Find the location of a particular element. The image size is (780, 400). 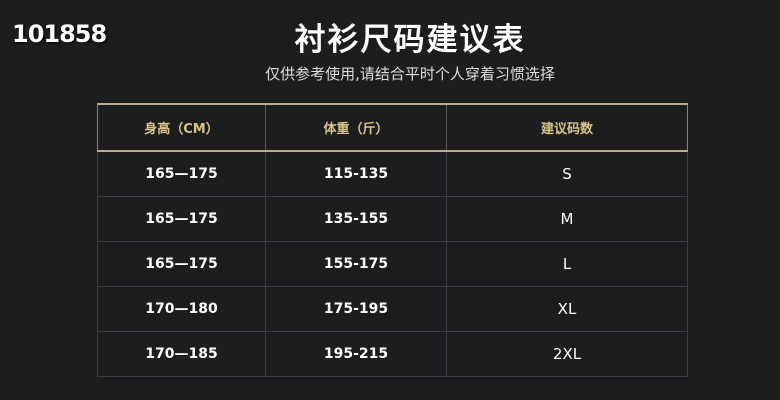

table-row: 165—175 155-175 L is located at coordinates (392, 264).